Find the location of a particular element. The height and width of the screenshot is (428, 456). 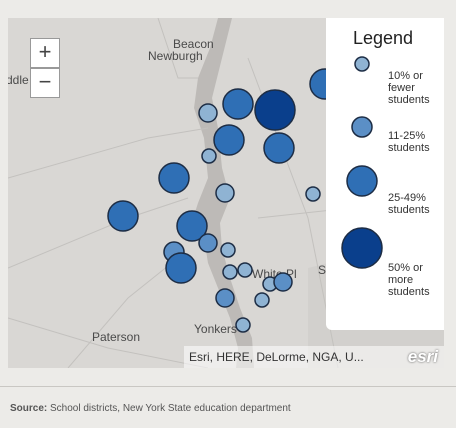

logo: esri is located at coordinates (422, 356).